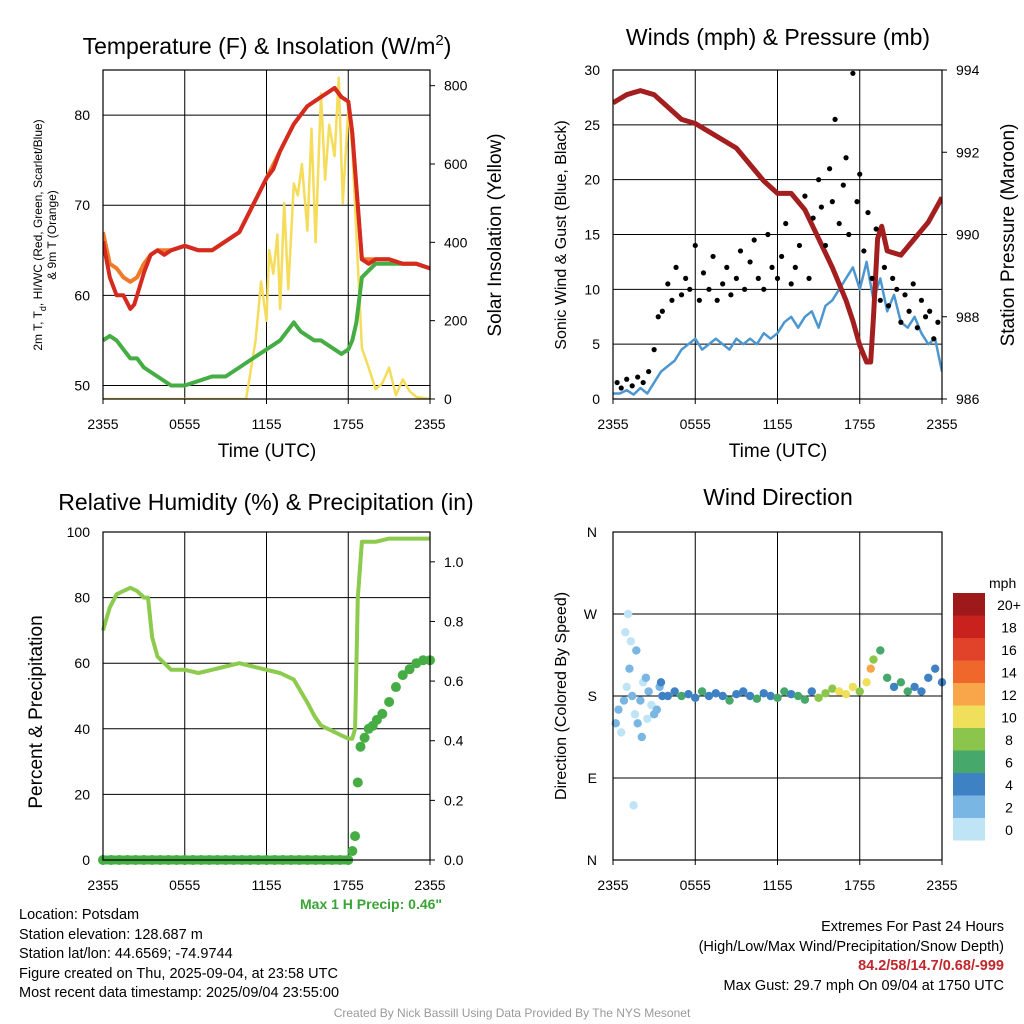 This screenshot has height=1024, width=1024. Describe the element at coordinates (1009, 605) in the screenshot. I see `legend-label: 20+` at that location.